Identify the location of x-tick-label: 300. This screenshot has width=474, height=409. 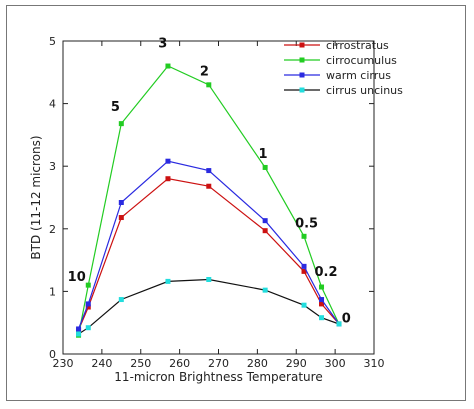
(335, 363).